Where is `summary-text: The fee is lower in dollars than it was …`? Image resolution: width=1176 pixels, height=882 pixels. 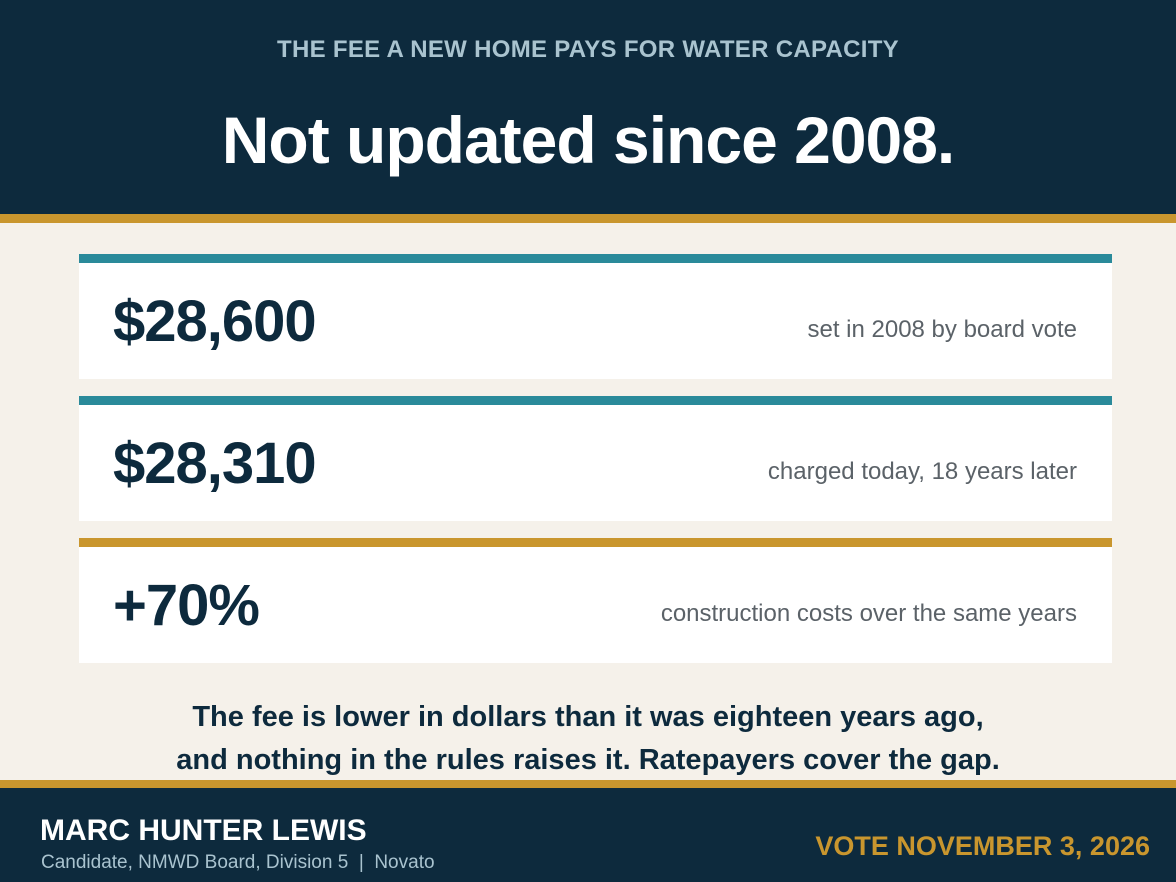
summary-text: The fee is lower in dollars than it was … is located at coordinates (588, 739).